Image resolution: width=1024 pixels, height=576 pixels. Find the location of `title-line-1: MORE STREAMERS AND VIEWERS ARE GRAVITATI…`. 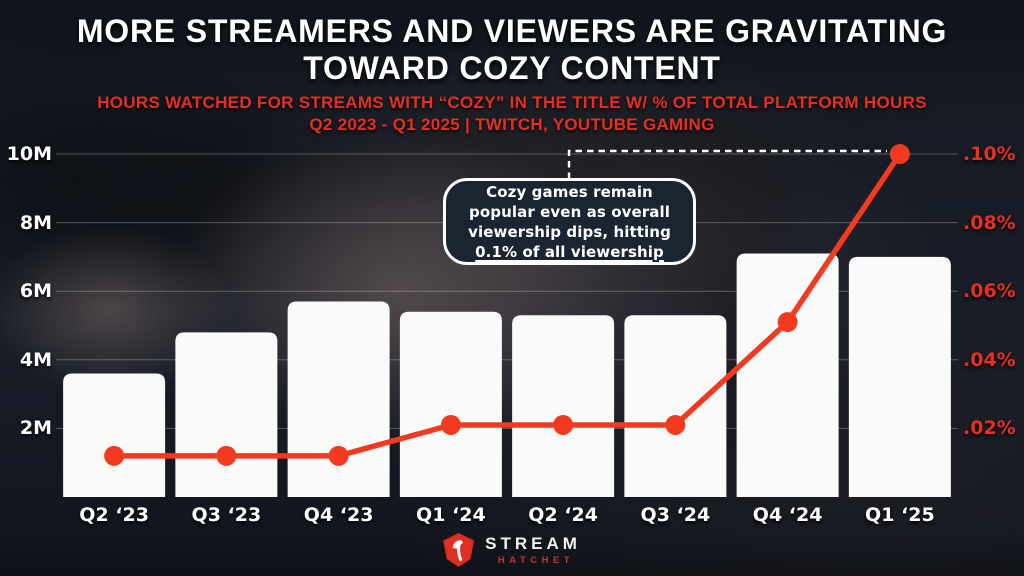

title-line-1: MORE STREAMERS AND VIEWERS ARE GRAVITATI… is located at coordinates (512, 31).